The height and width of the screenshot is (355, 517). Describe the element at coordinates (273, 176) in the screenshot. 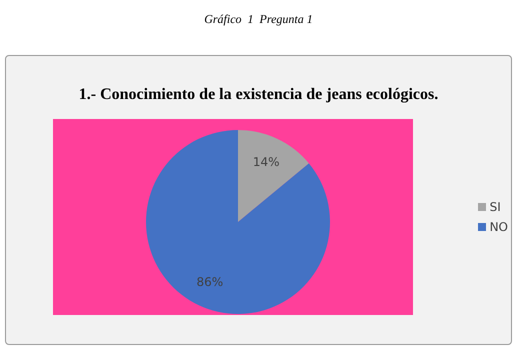

I see `pie-slice` at that location.